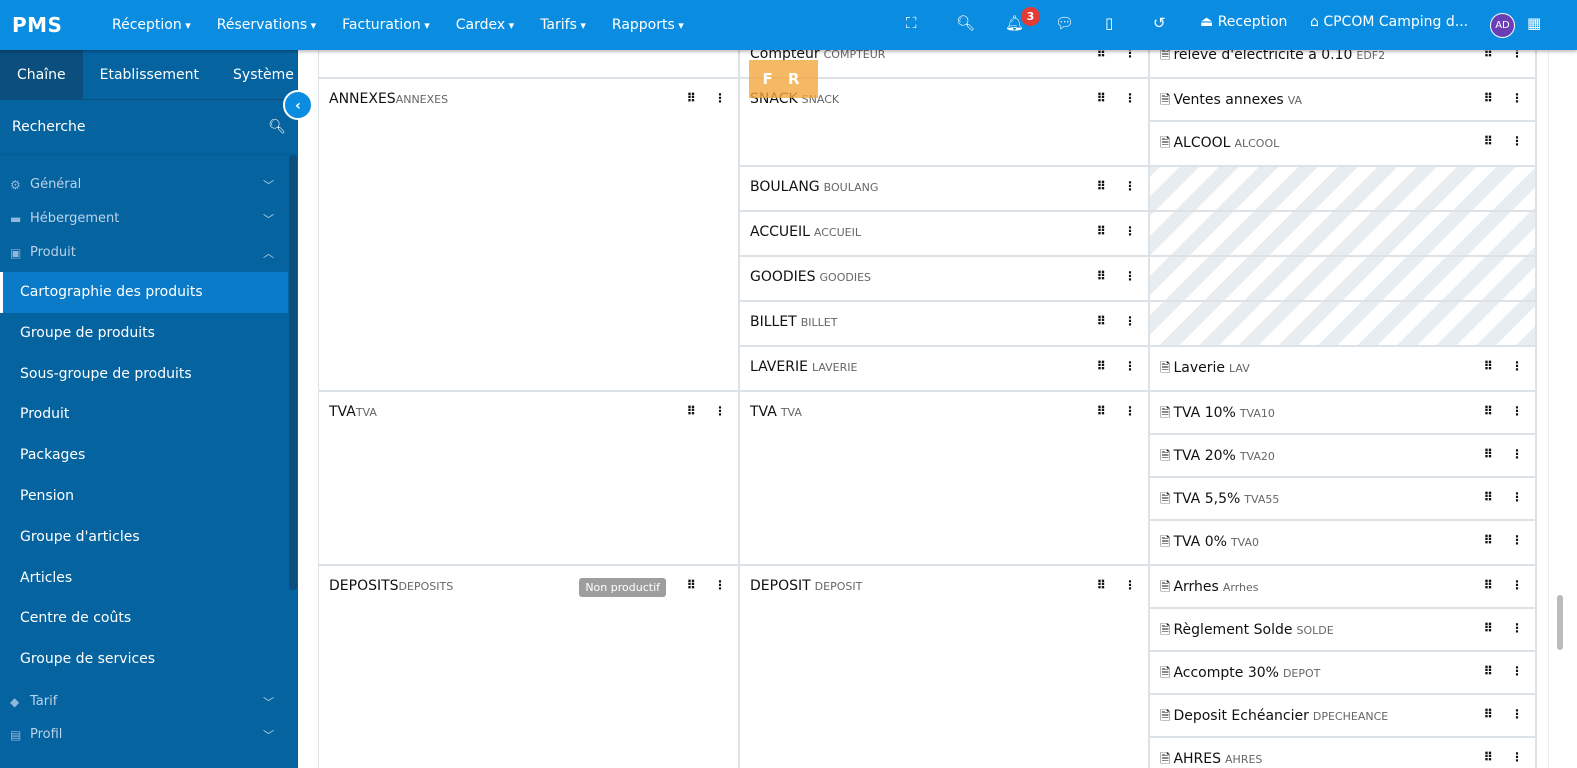 The height and width of the screenshot is (768, 1577). Describe the element at coordinates (37, 25) in the screenshot. I see `pms-logo: PMS` at that location.